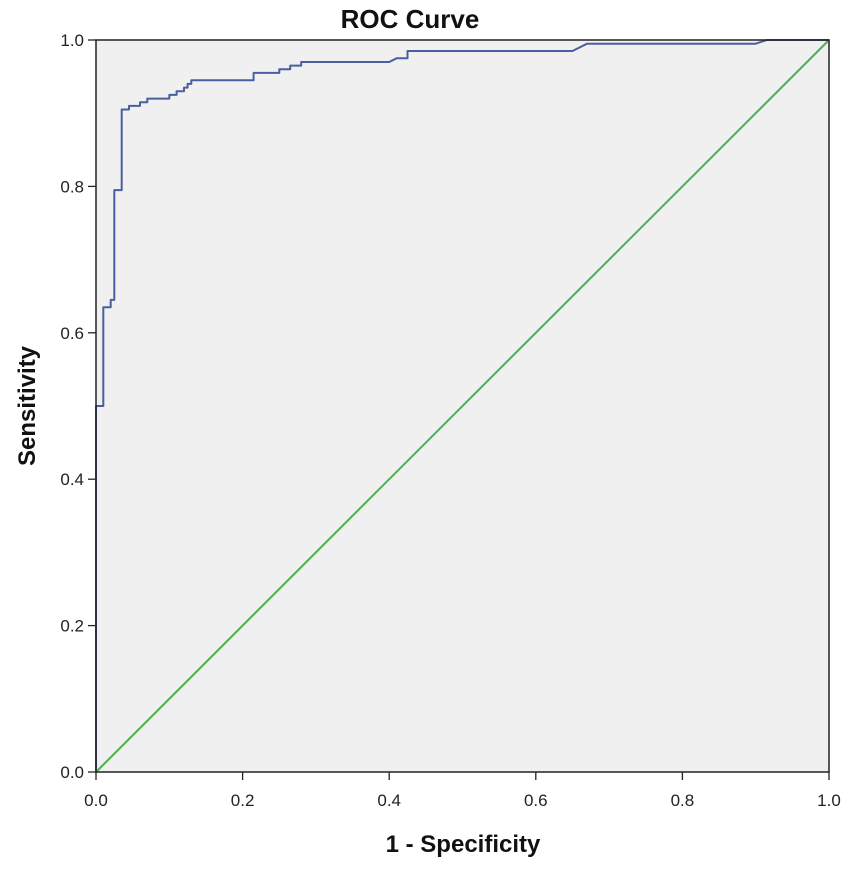 The height and width of the screenshot is (873, 851). I want to click on x-tick-label: 1.0, so click(829, 800).